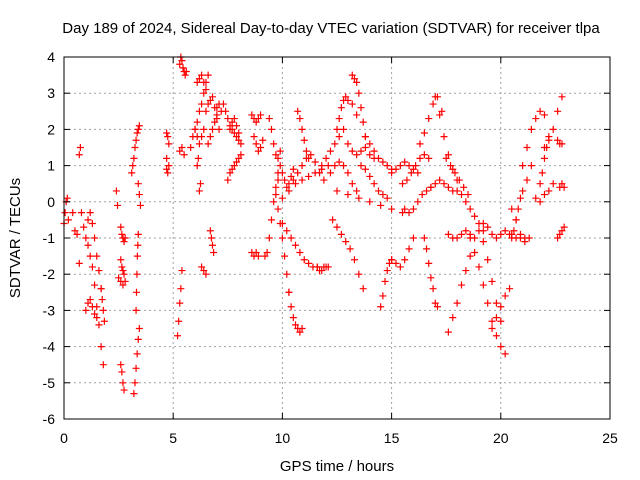  What do you see at coordinates (199, 187) in the screenshot?
I see `series-s32` at bounding box center [199, 187].